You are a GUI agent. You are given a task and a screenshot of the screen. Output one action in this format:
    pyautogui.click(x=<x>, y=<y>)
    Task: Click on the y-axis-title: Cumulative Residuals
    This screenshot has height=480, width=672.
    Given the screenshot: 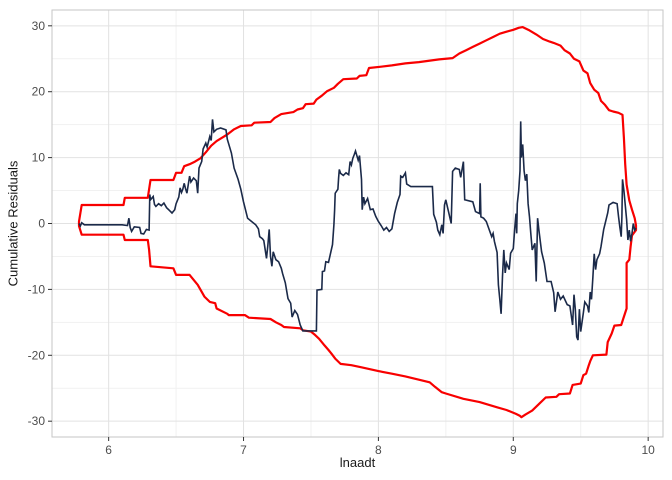 What is the action you would take?
    pyautogui.click(x=13, y=223)
    